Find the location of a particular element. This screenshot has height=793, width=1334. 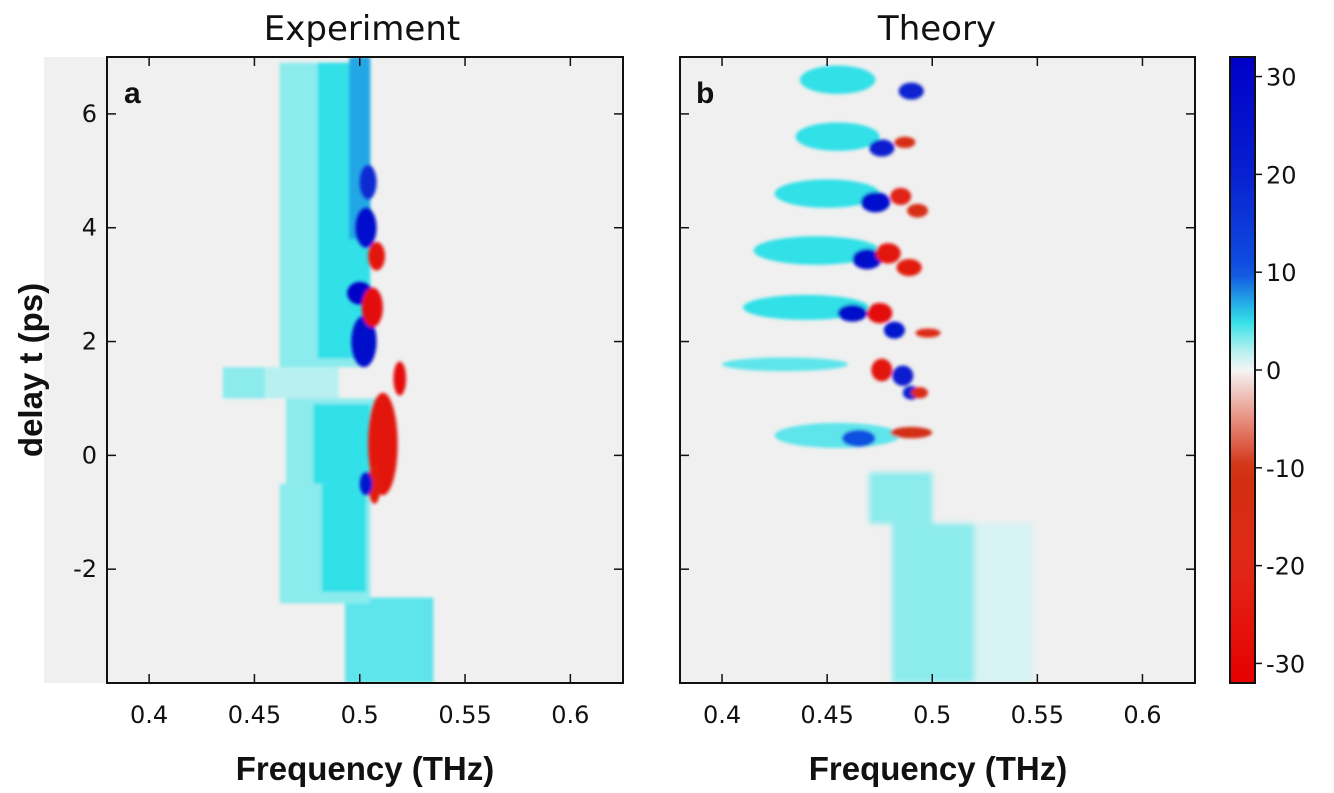

colorbar-tick-label: 10 is located at coordinates (1281, 273).